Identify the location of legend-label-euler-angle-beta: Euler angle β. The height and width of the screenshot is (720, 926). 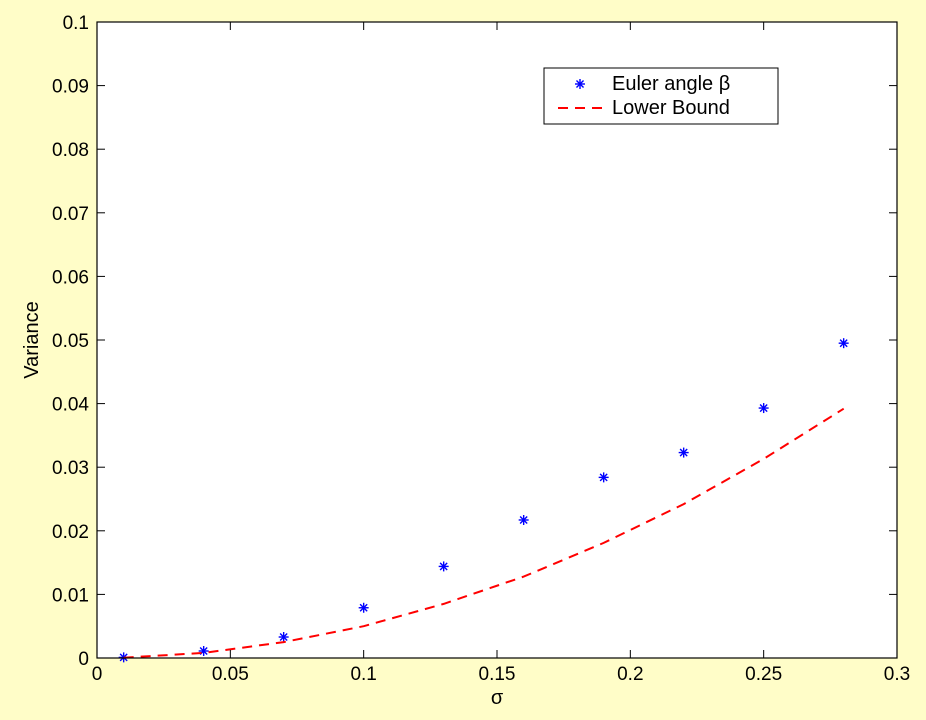
(671, 84).